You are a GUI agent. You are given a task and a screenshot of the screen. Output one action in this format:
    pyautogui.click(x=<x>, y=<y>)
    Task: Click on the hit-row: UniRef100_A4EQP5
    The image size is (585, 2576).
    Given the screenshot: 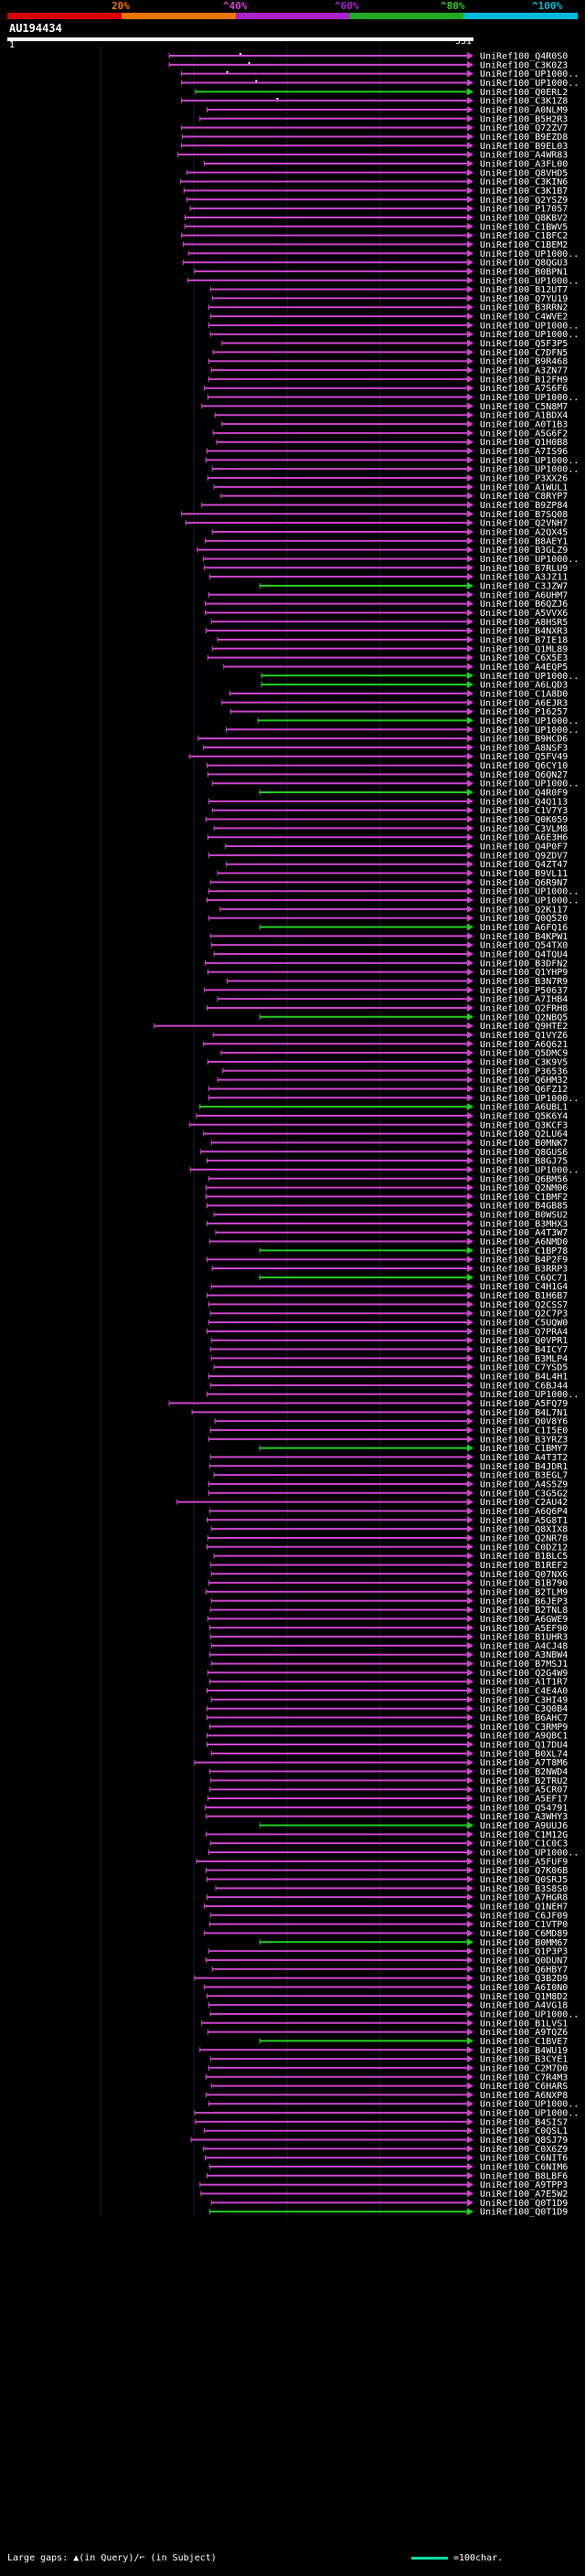 What is the action you would take?
    pyautogui.click(x=396, y=668)
    